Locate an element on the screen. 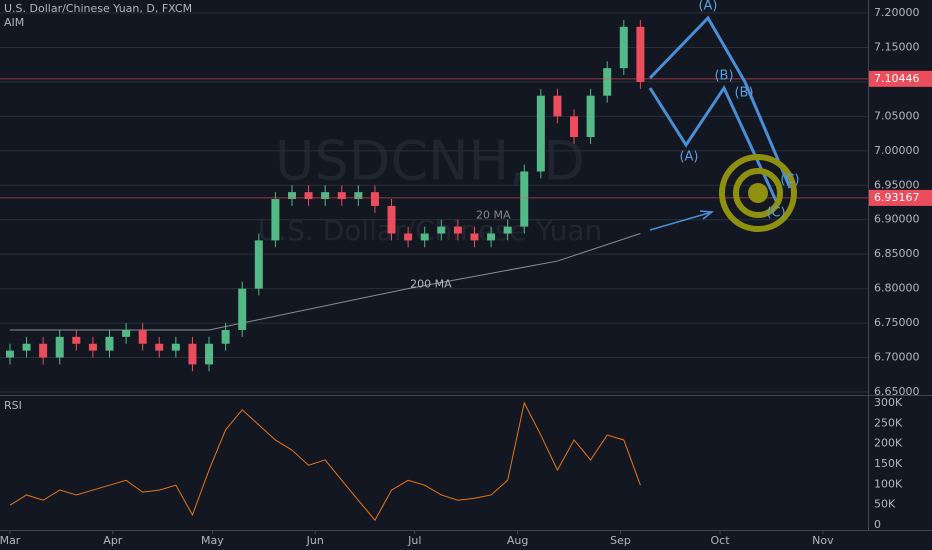  x-tick-label: May is located at coordinates (212, 540).